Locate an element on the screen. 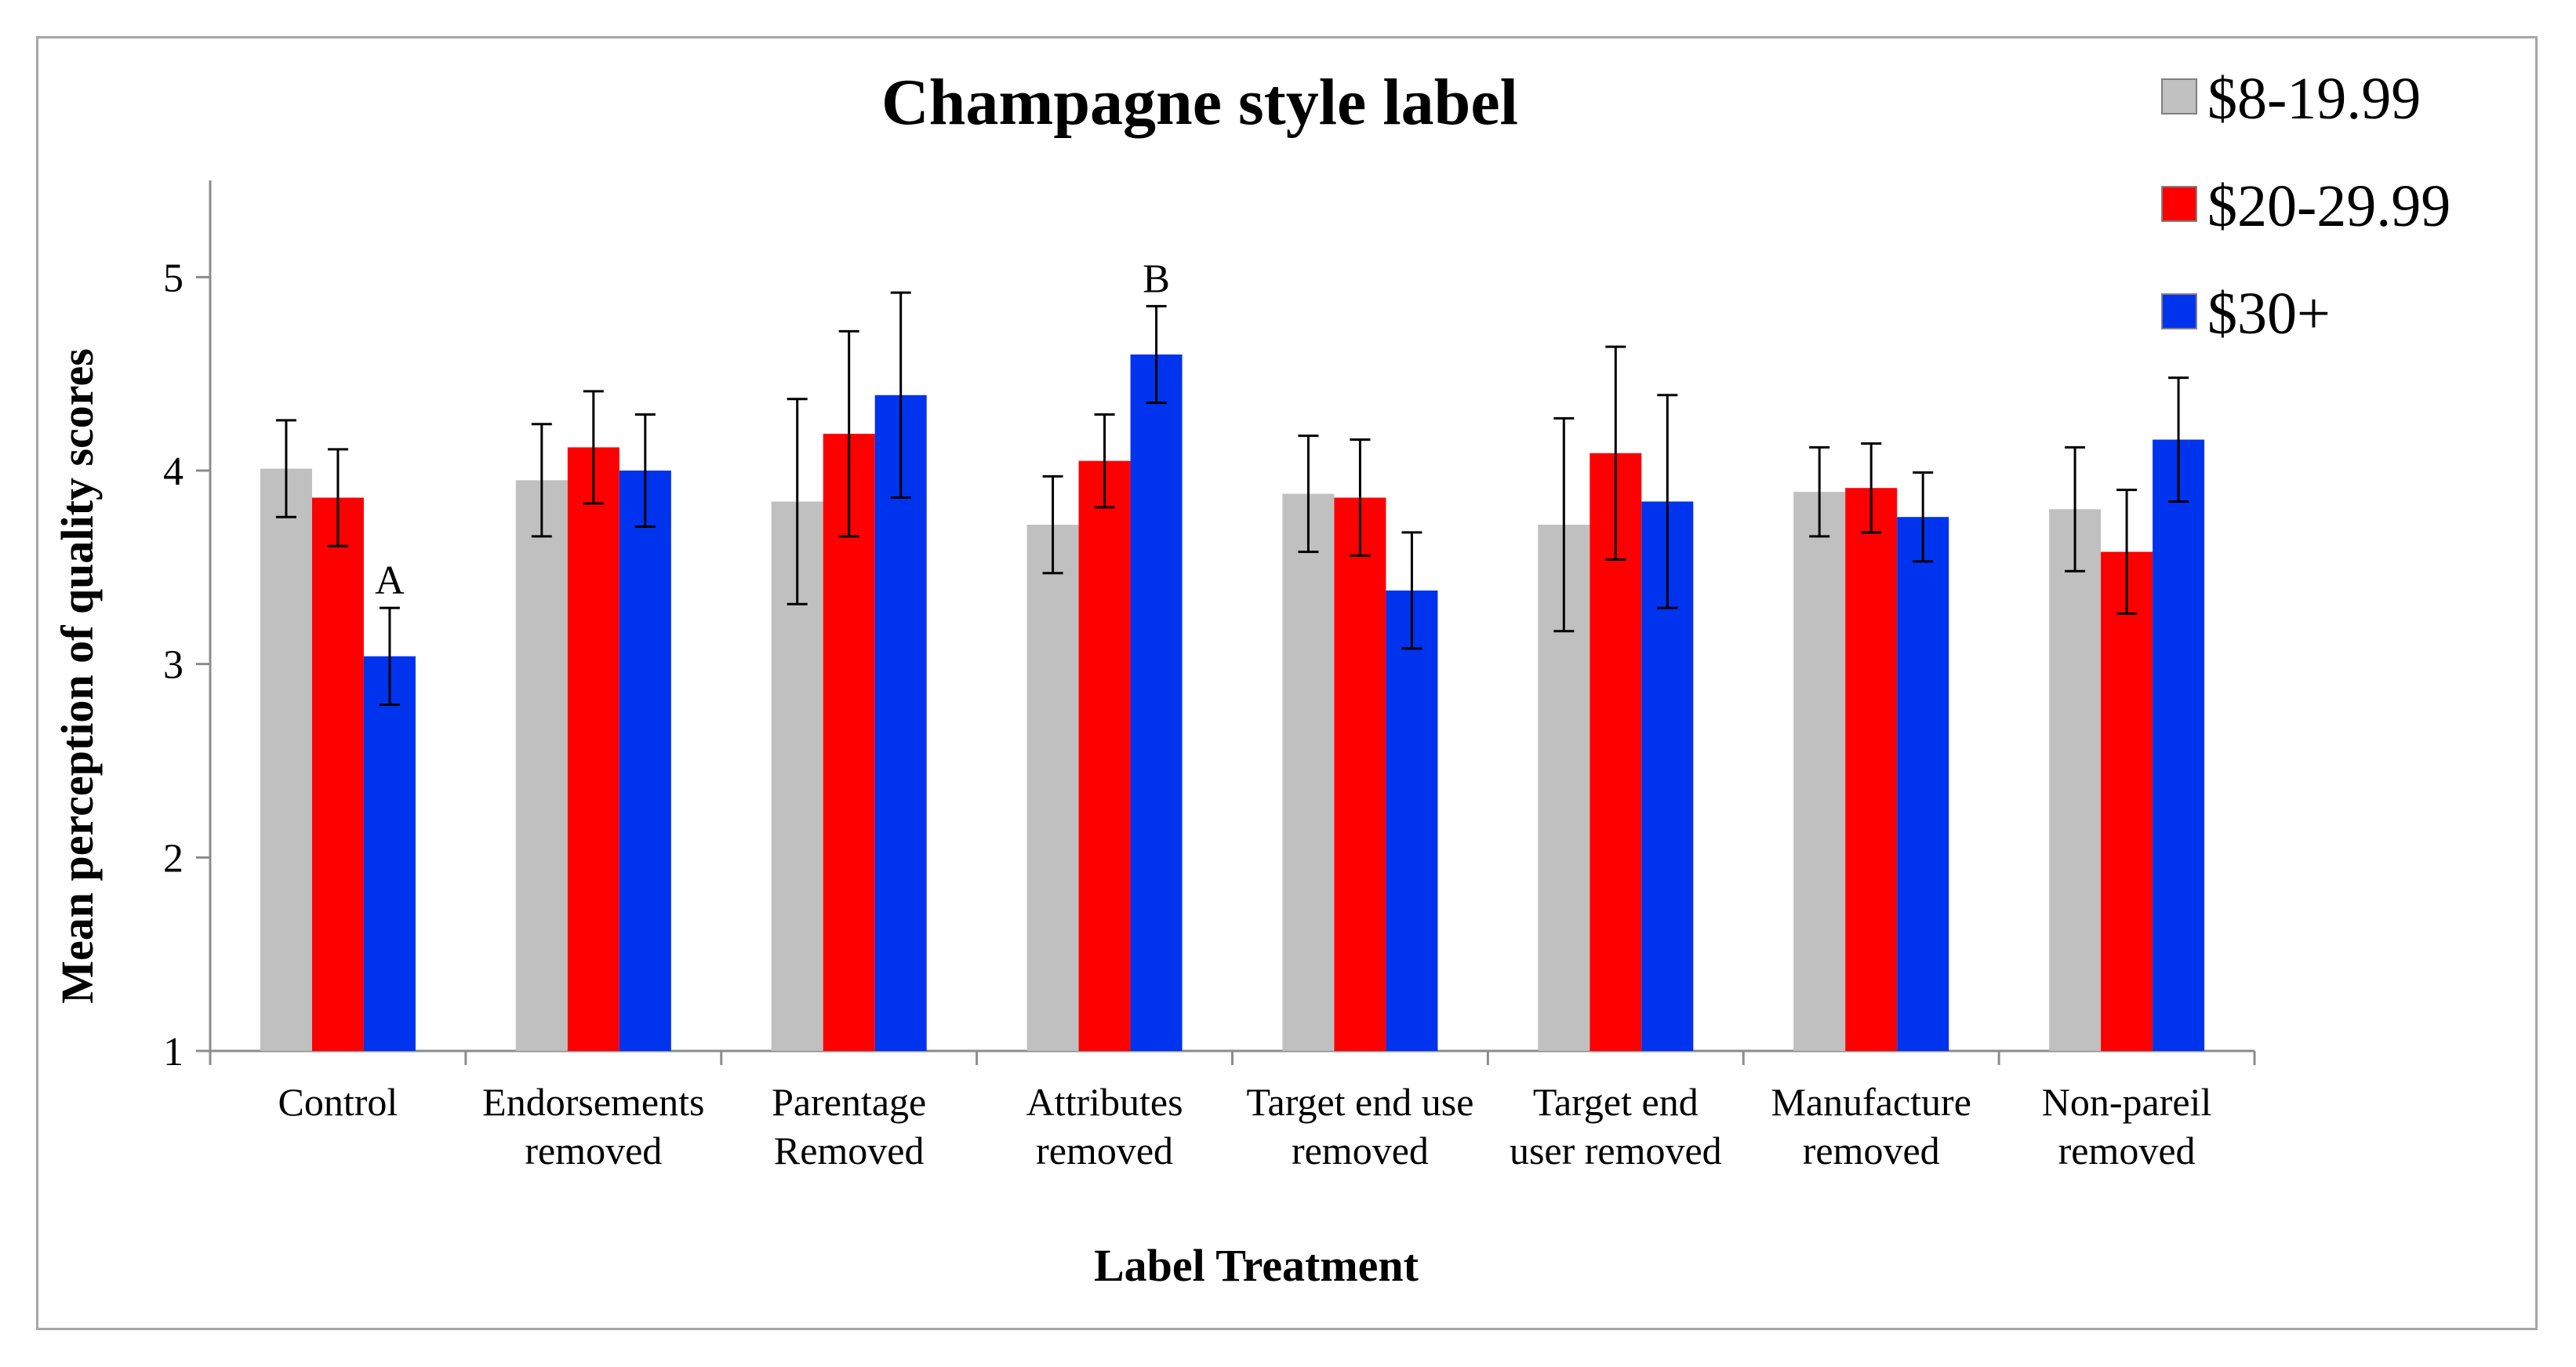 This screenshot has width=2576, height=1367. legend: $8-19.99 $20-29.99 $30+ is located at coordinates (2306, 206).